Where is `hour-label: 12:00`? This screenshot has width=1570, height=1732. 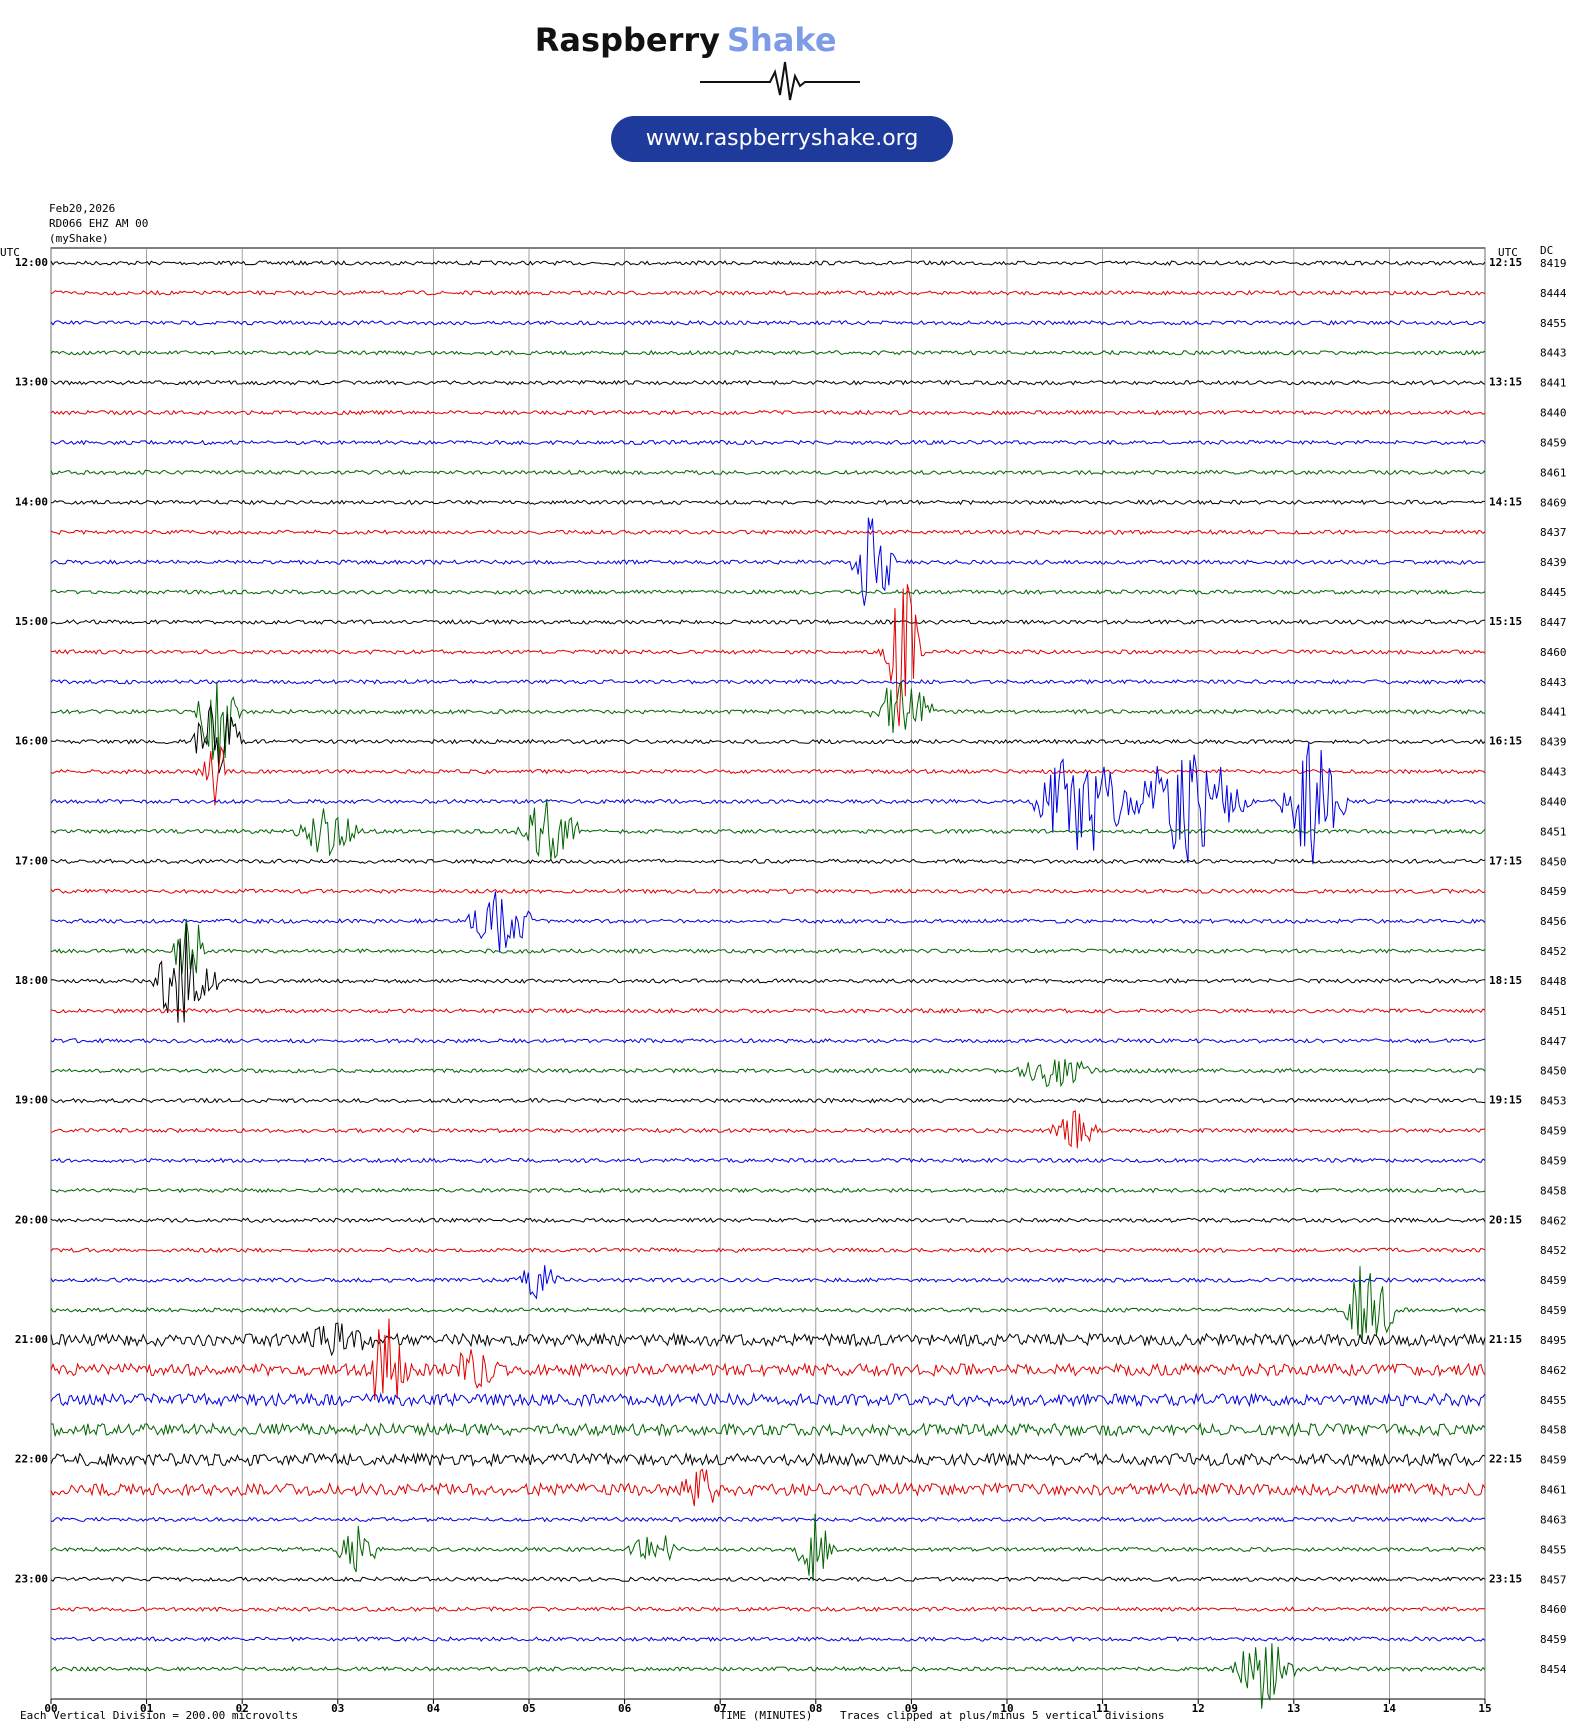
hour-label: 12:00 is located at coordinates (31, 262).